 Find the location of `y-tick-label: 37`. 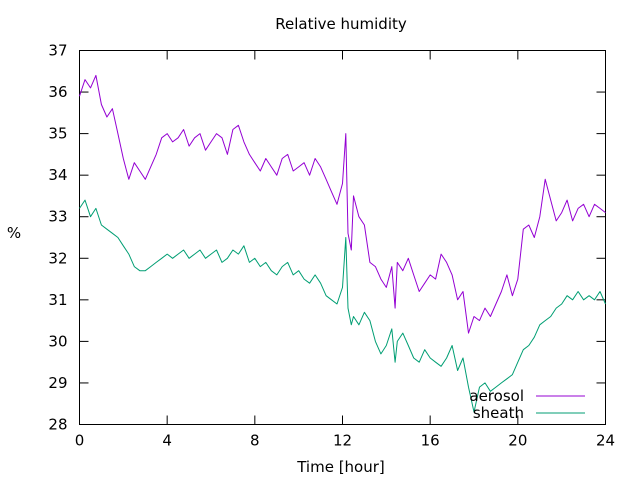

y-tick-label: 37 is located at coordinates (57, 51).